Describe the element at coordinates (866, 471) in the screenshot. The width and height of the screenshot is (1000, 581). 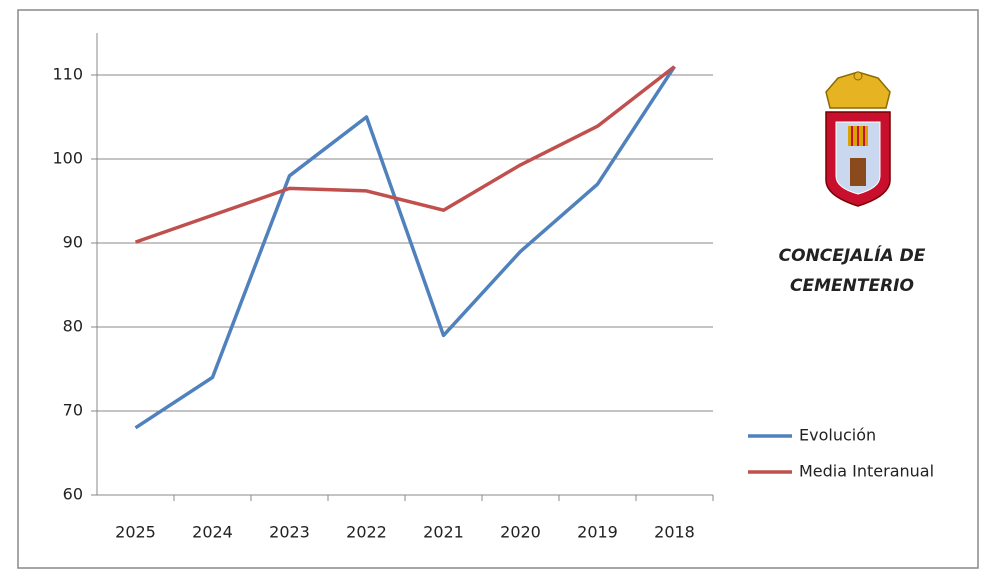
I see `legend-label: Media Interanual` at that location.